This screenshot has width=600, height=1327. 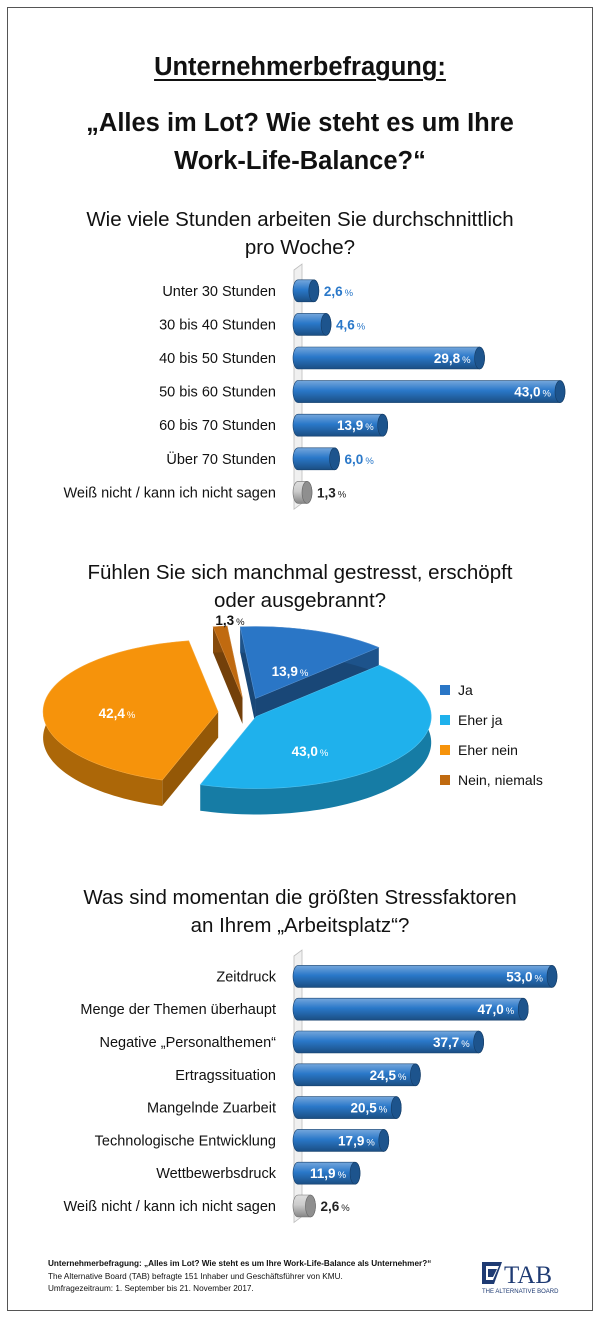 I want to click on chart2-value-label-0: 13,9%, so click(x=290, y=671).